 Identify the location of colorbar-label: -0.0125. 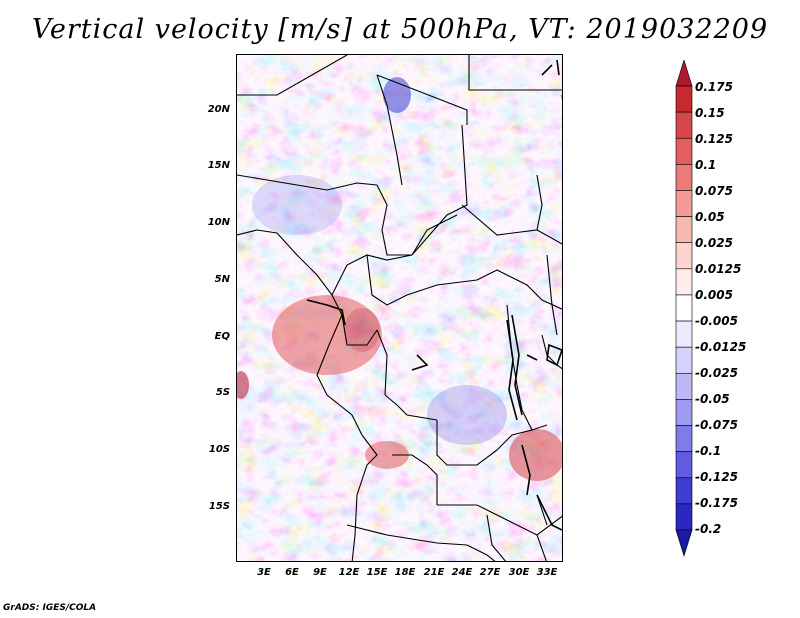
(721, 347).